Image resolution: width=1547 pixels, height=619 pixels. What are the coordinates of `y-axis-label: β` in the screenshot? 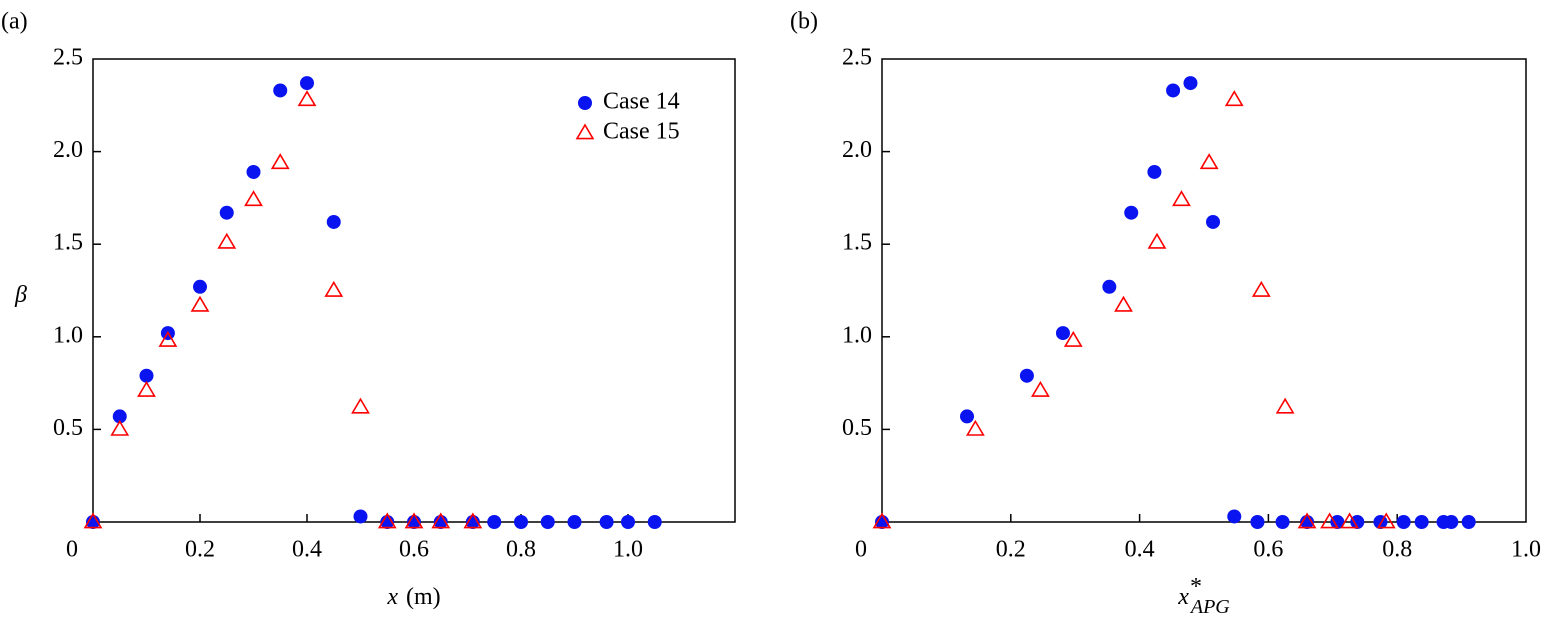 It's located at (20, 295).